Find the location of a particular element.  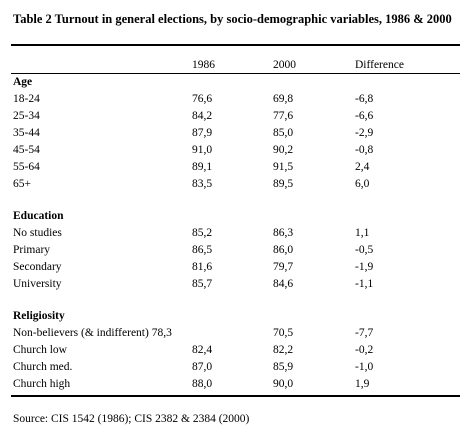

header-1986: 1986 is located at coordinates (203, 65).